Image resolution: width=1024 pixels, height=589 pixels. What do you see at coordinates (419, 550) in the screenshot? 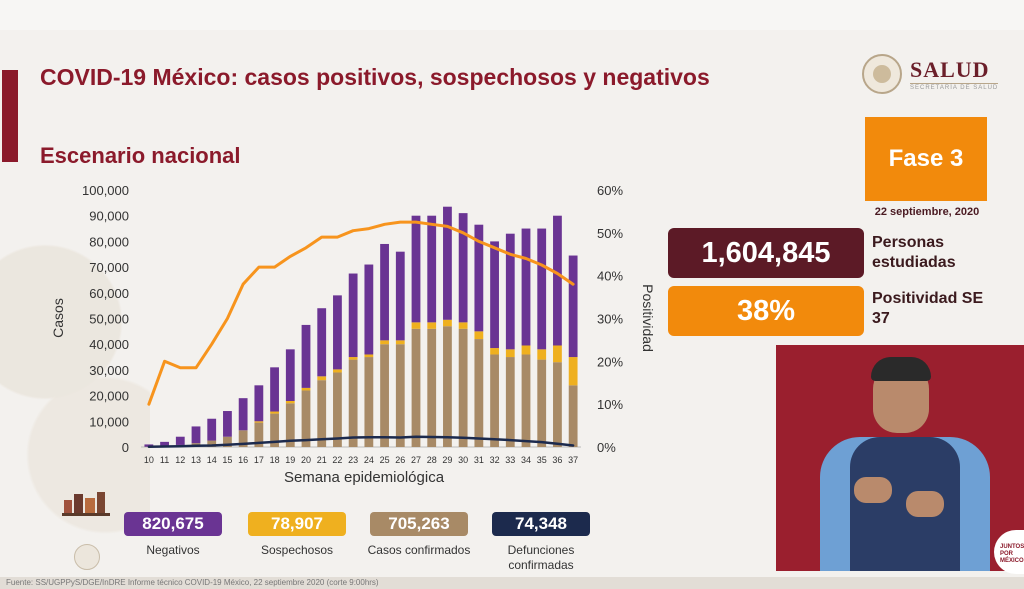
I see `summary-confirmados-label: Casos confirmados` at bounding box center [419, 550].